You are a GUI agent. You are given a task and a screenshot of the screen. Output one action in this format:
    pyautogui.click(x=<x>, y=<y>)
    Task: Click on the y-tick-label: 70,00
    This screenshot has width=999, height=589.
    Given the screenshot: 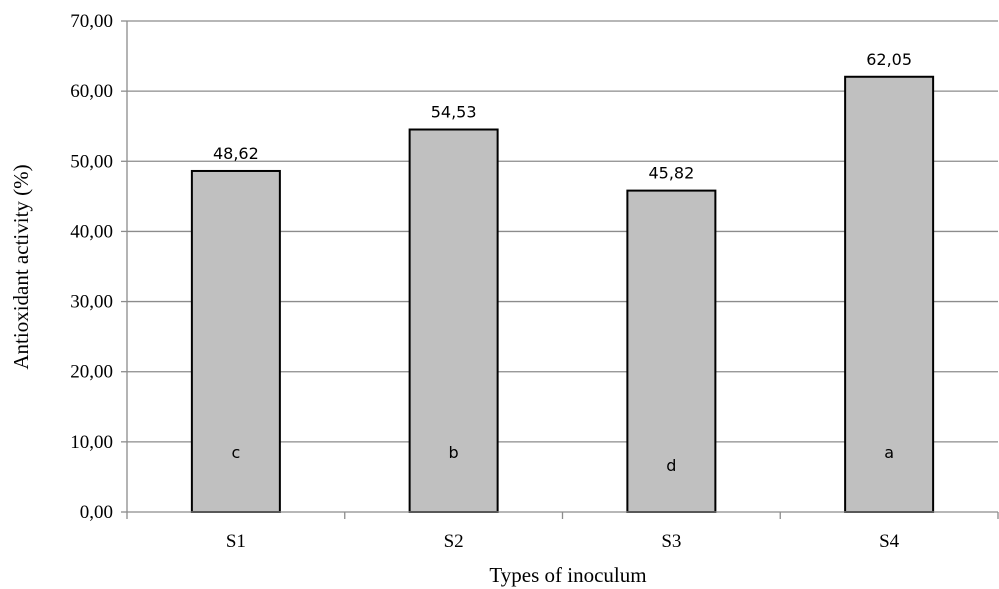 What is the action you would take?
    pyautogui.click(x=91, y=21)
    